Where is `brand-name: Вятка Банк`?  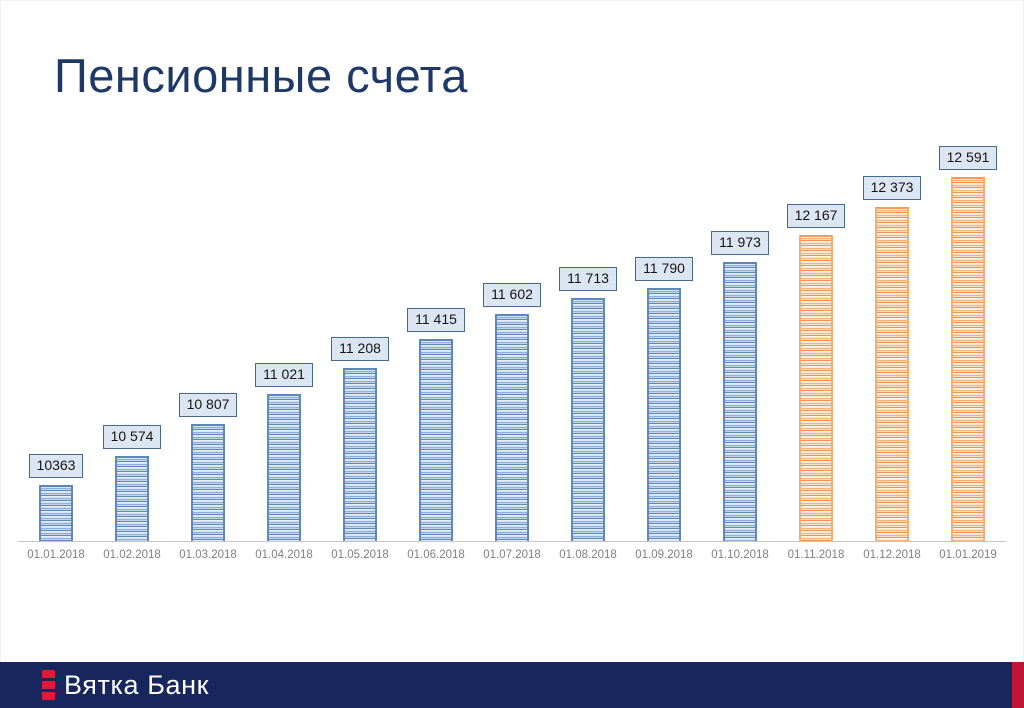
brand-name: Вятка Банк is located at coordinates (137, 684).